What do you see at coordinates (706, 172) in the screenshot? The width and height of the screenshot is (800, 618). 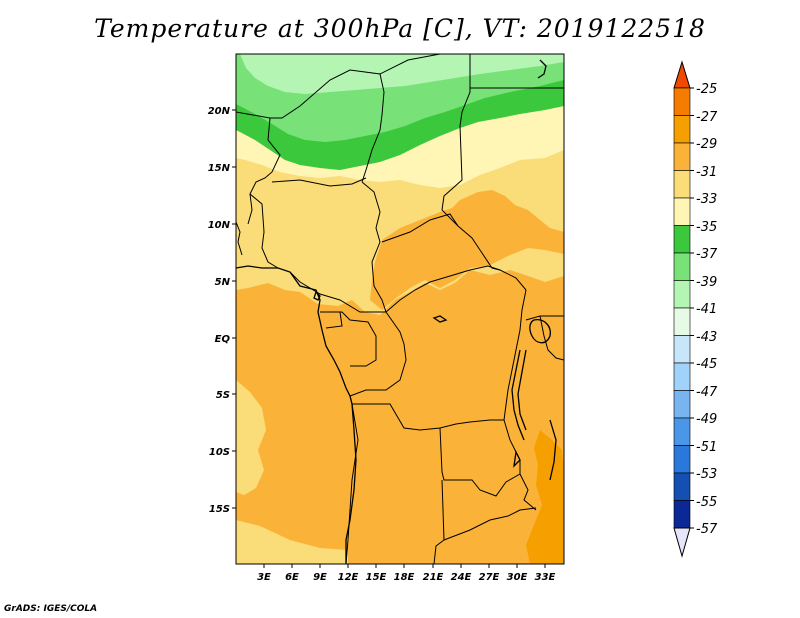 I see `colorbar-label: -31` at bounding box center [706, 172].